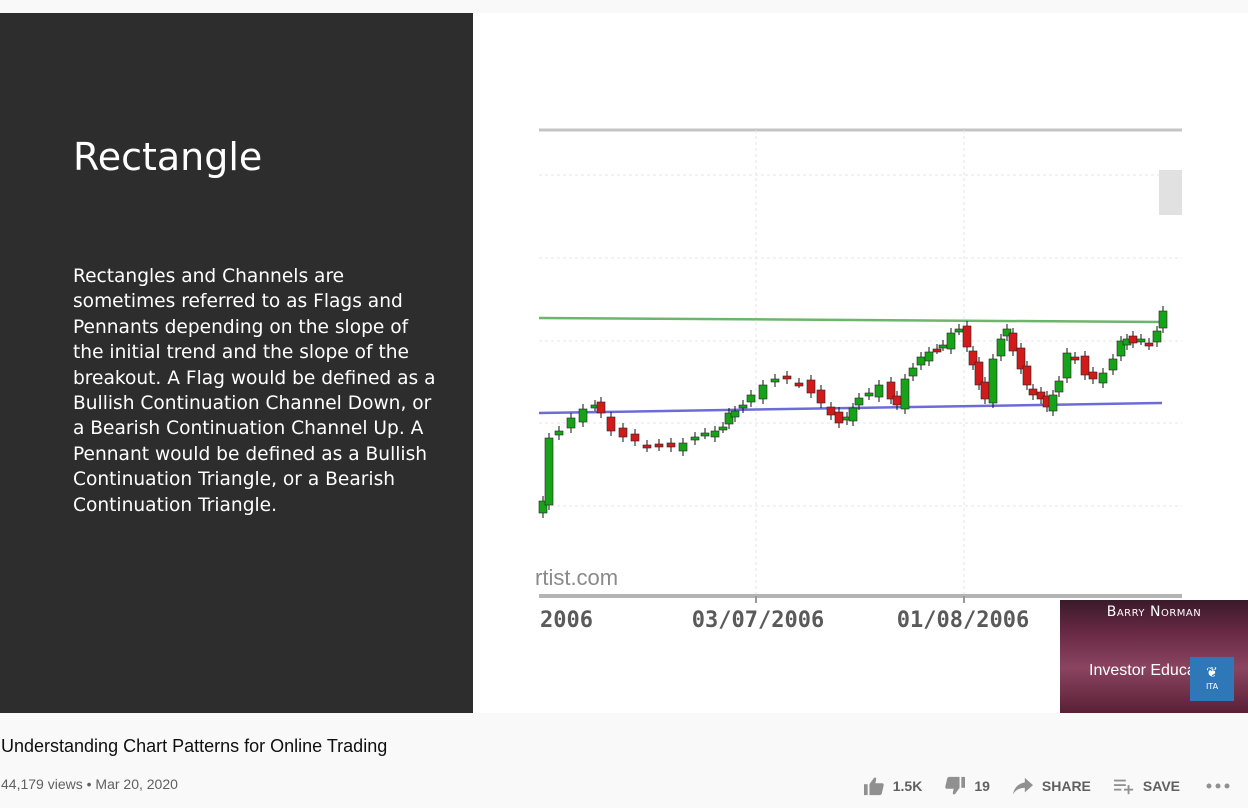  Describe the element at coordinates (1218, 786) in the screenshot. I see `more-horizontal-icon` at that location.